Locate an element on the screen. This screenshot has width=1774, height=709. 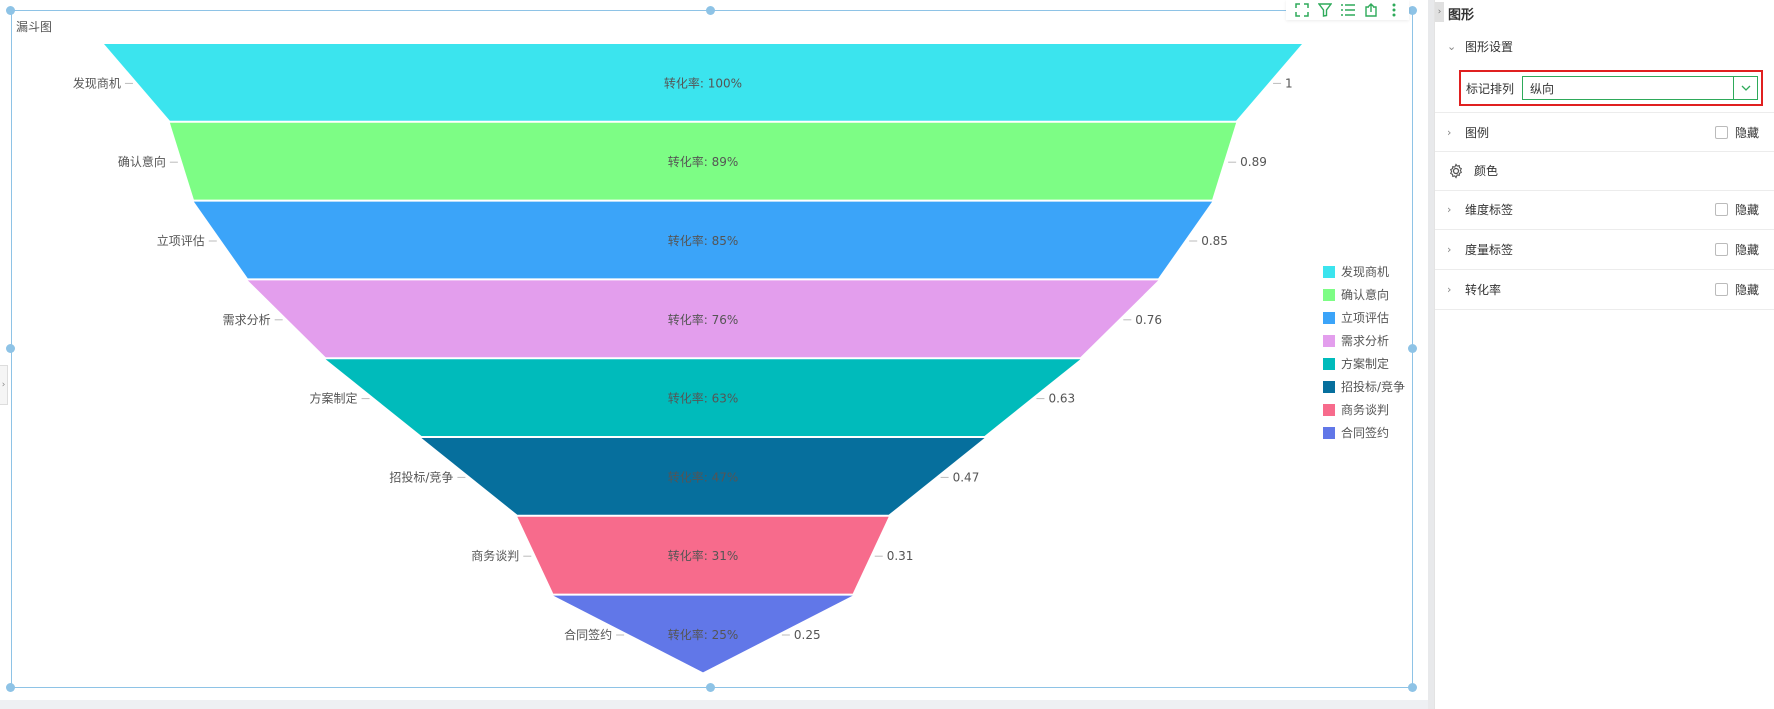
legend-item: 需求分析 is located at coordinates (1364, 340).